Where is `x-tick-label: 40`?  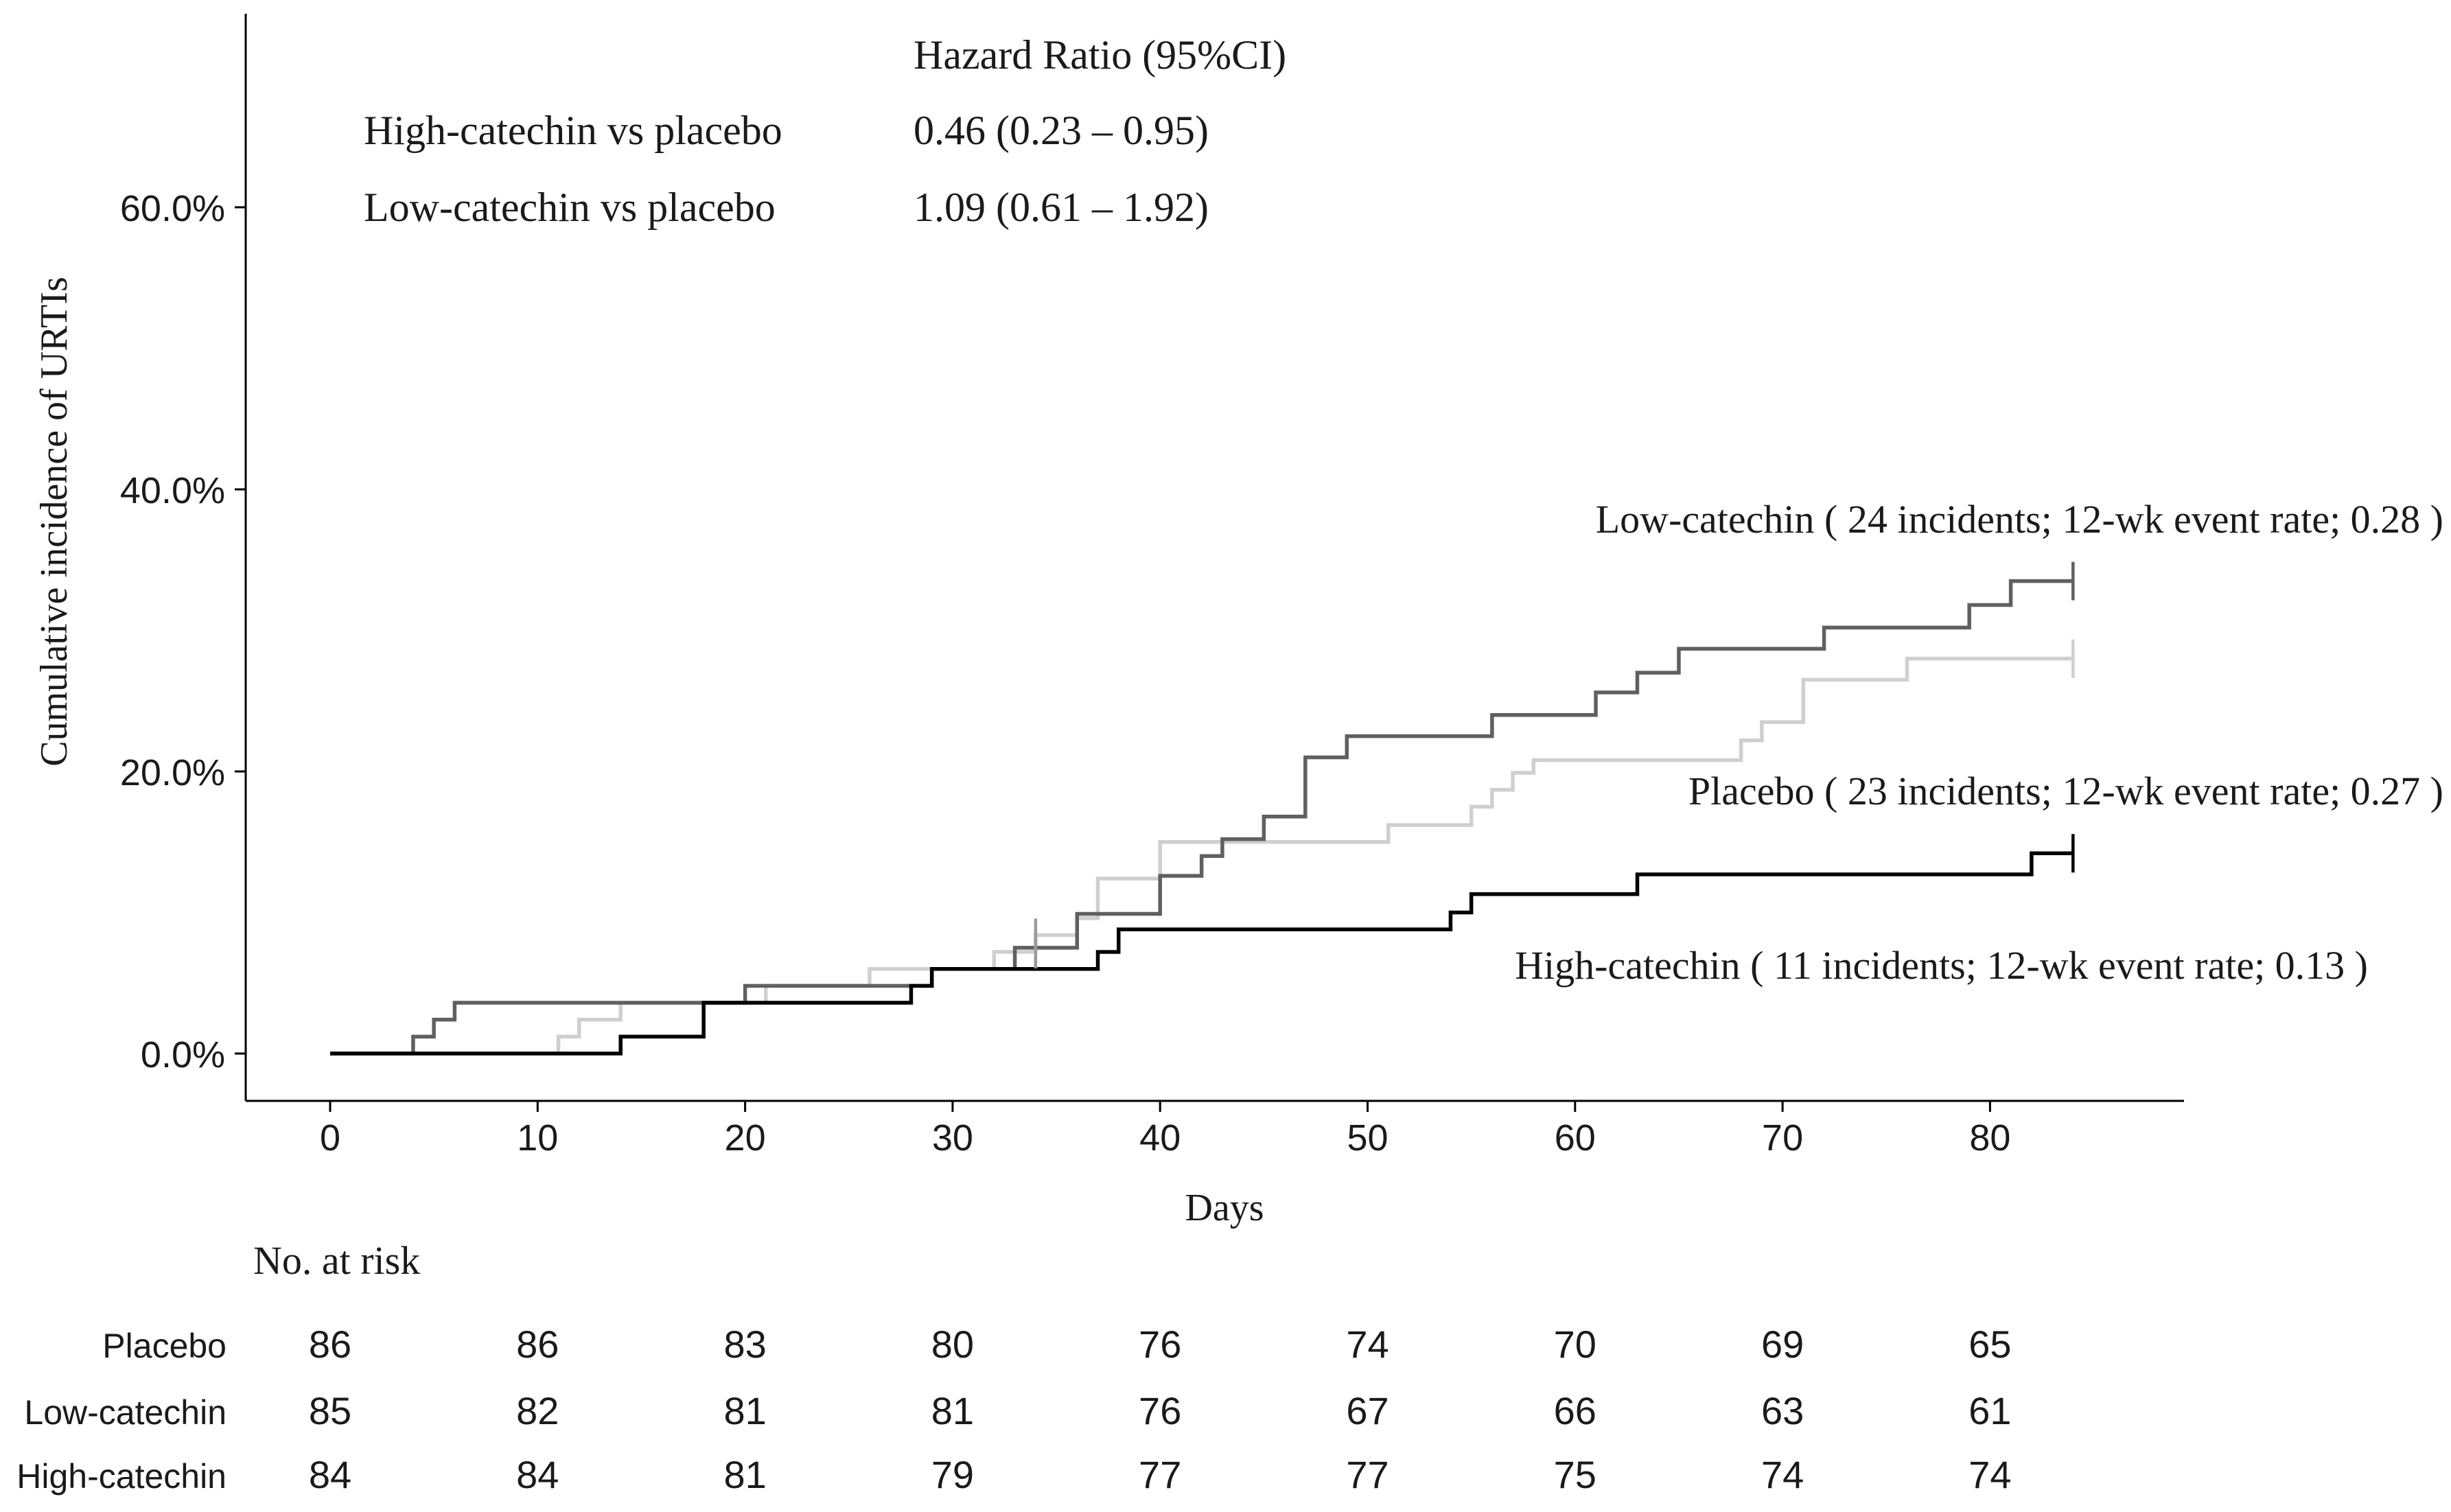 x-tick-label: 40 is located at coordinates (1160, 1138).